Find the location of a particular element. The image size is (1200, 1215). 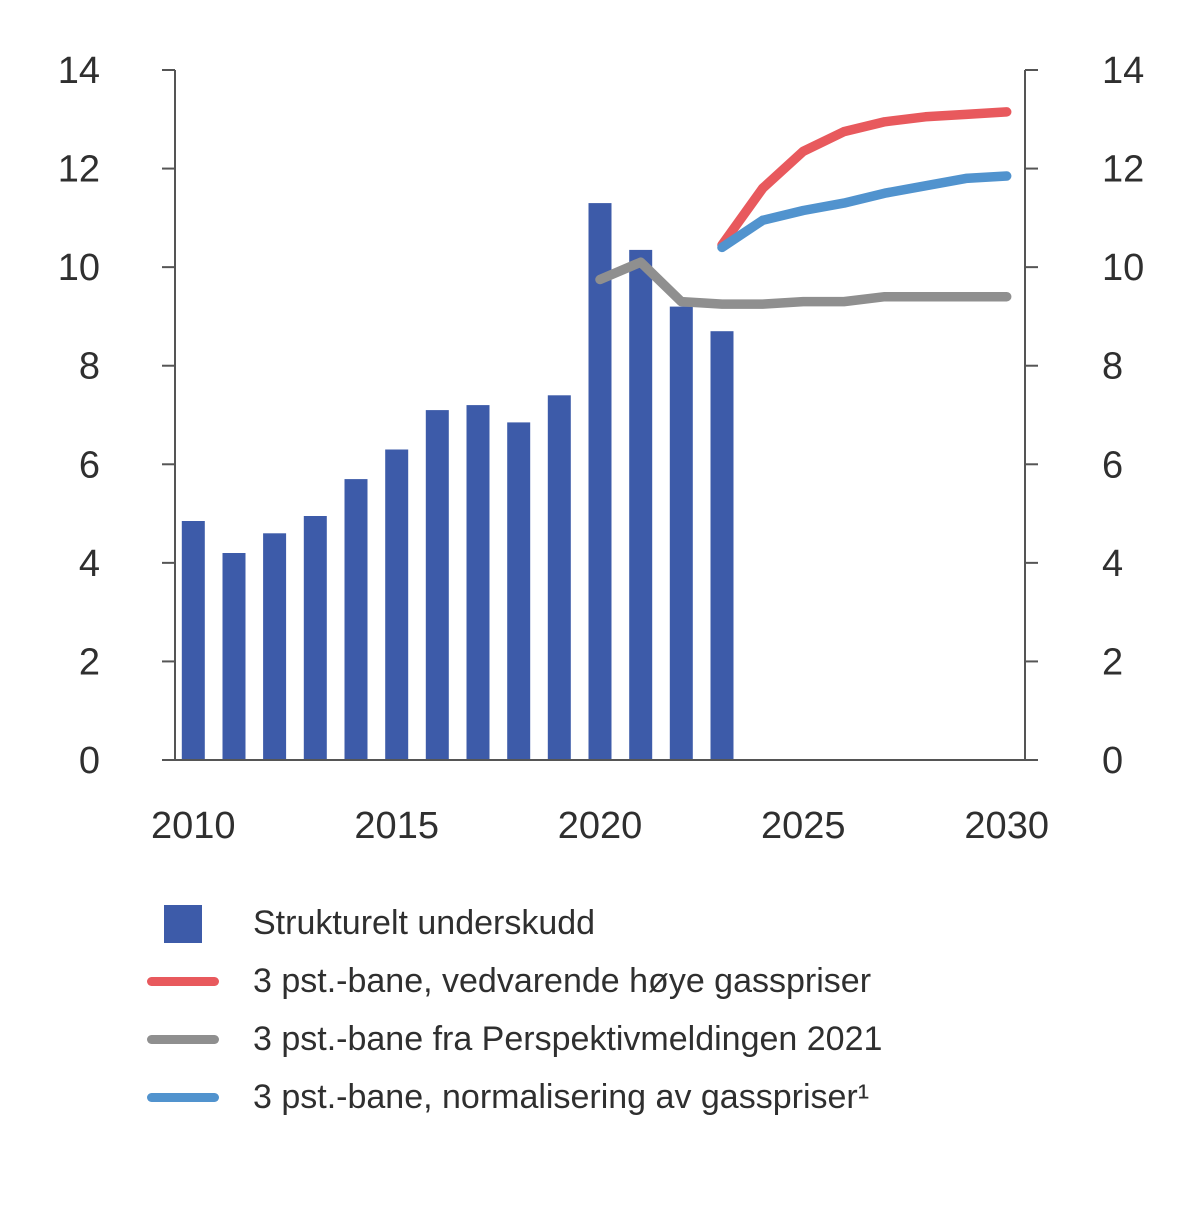

y-axis-label-right: 8 is located at coordinates (1112, 367).